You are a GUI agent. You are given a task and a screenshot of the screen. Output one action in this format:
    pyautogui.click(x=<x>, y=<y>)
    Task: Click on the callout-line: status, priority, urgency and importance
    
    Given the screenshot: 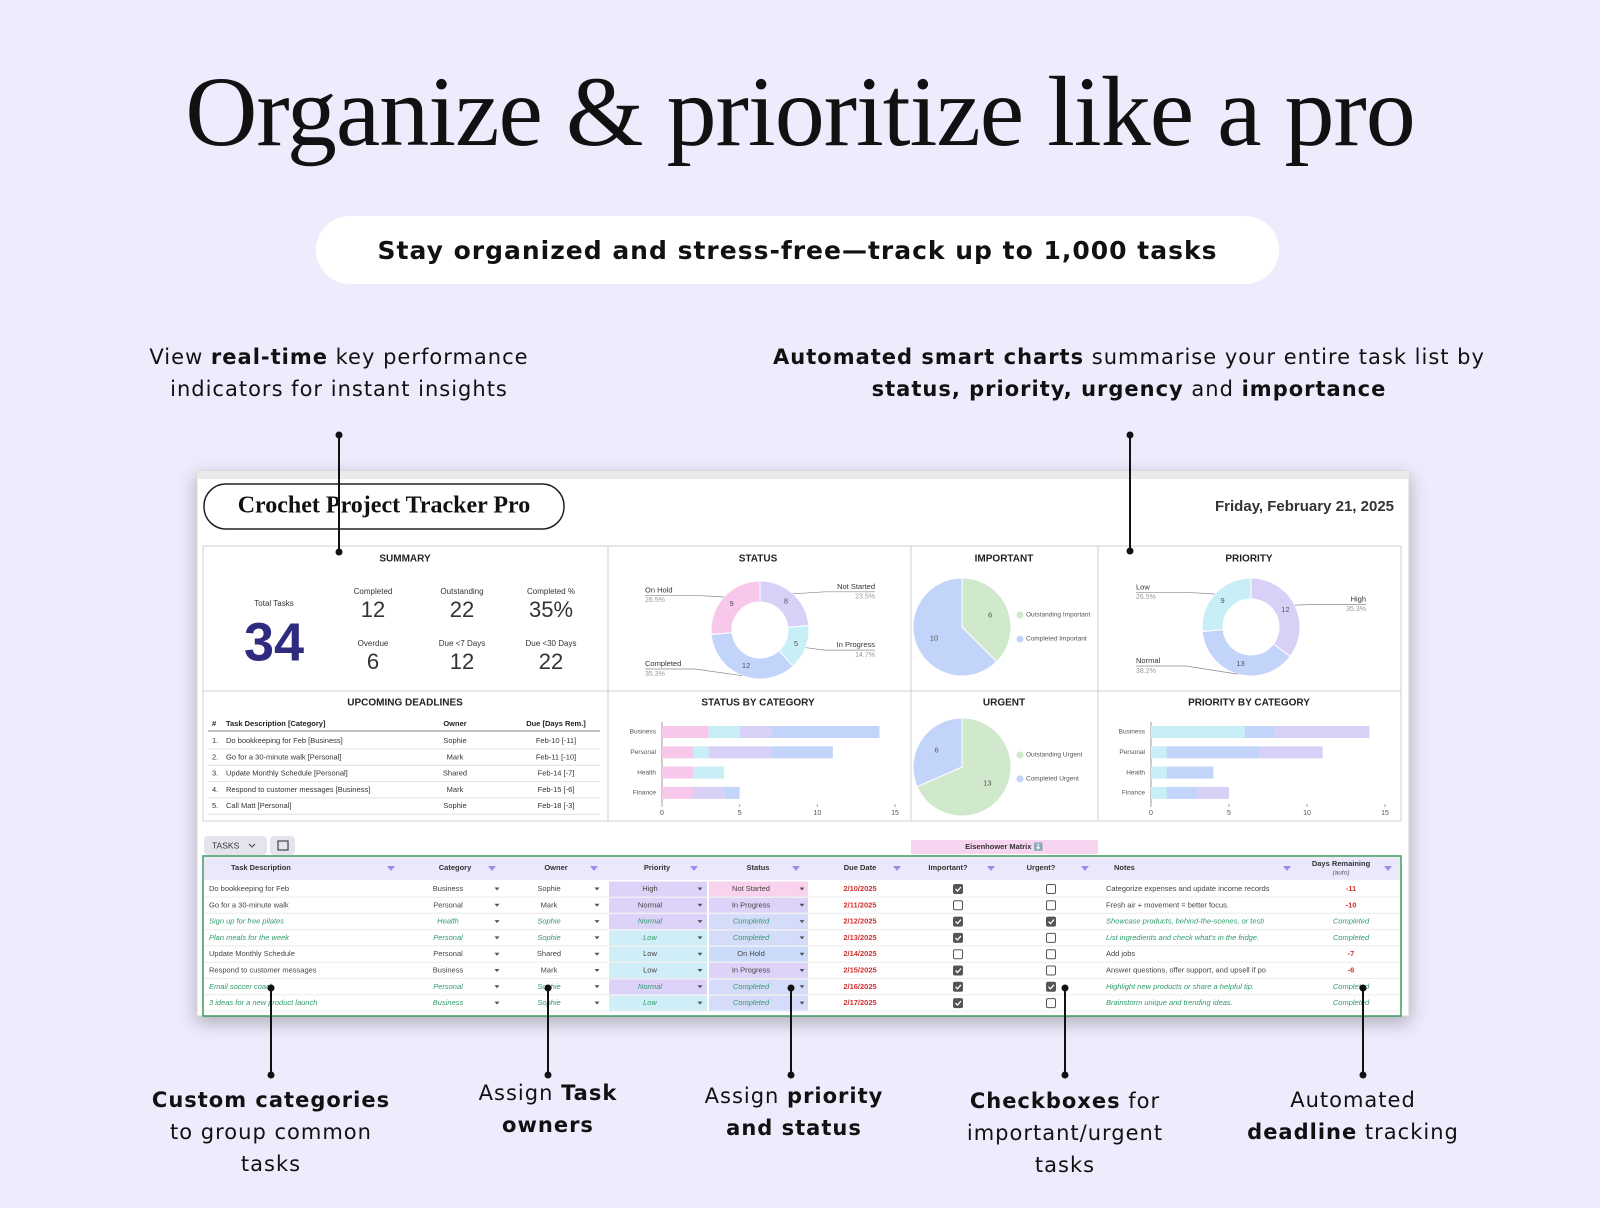 What is the action you would take?
    pyautogui.click(x=1129, y=389)
    